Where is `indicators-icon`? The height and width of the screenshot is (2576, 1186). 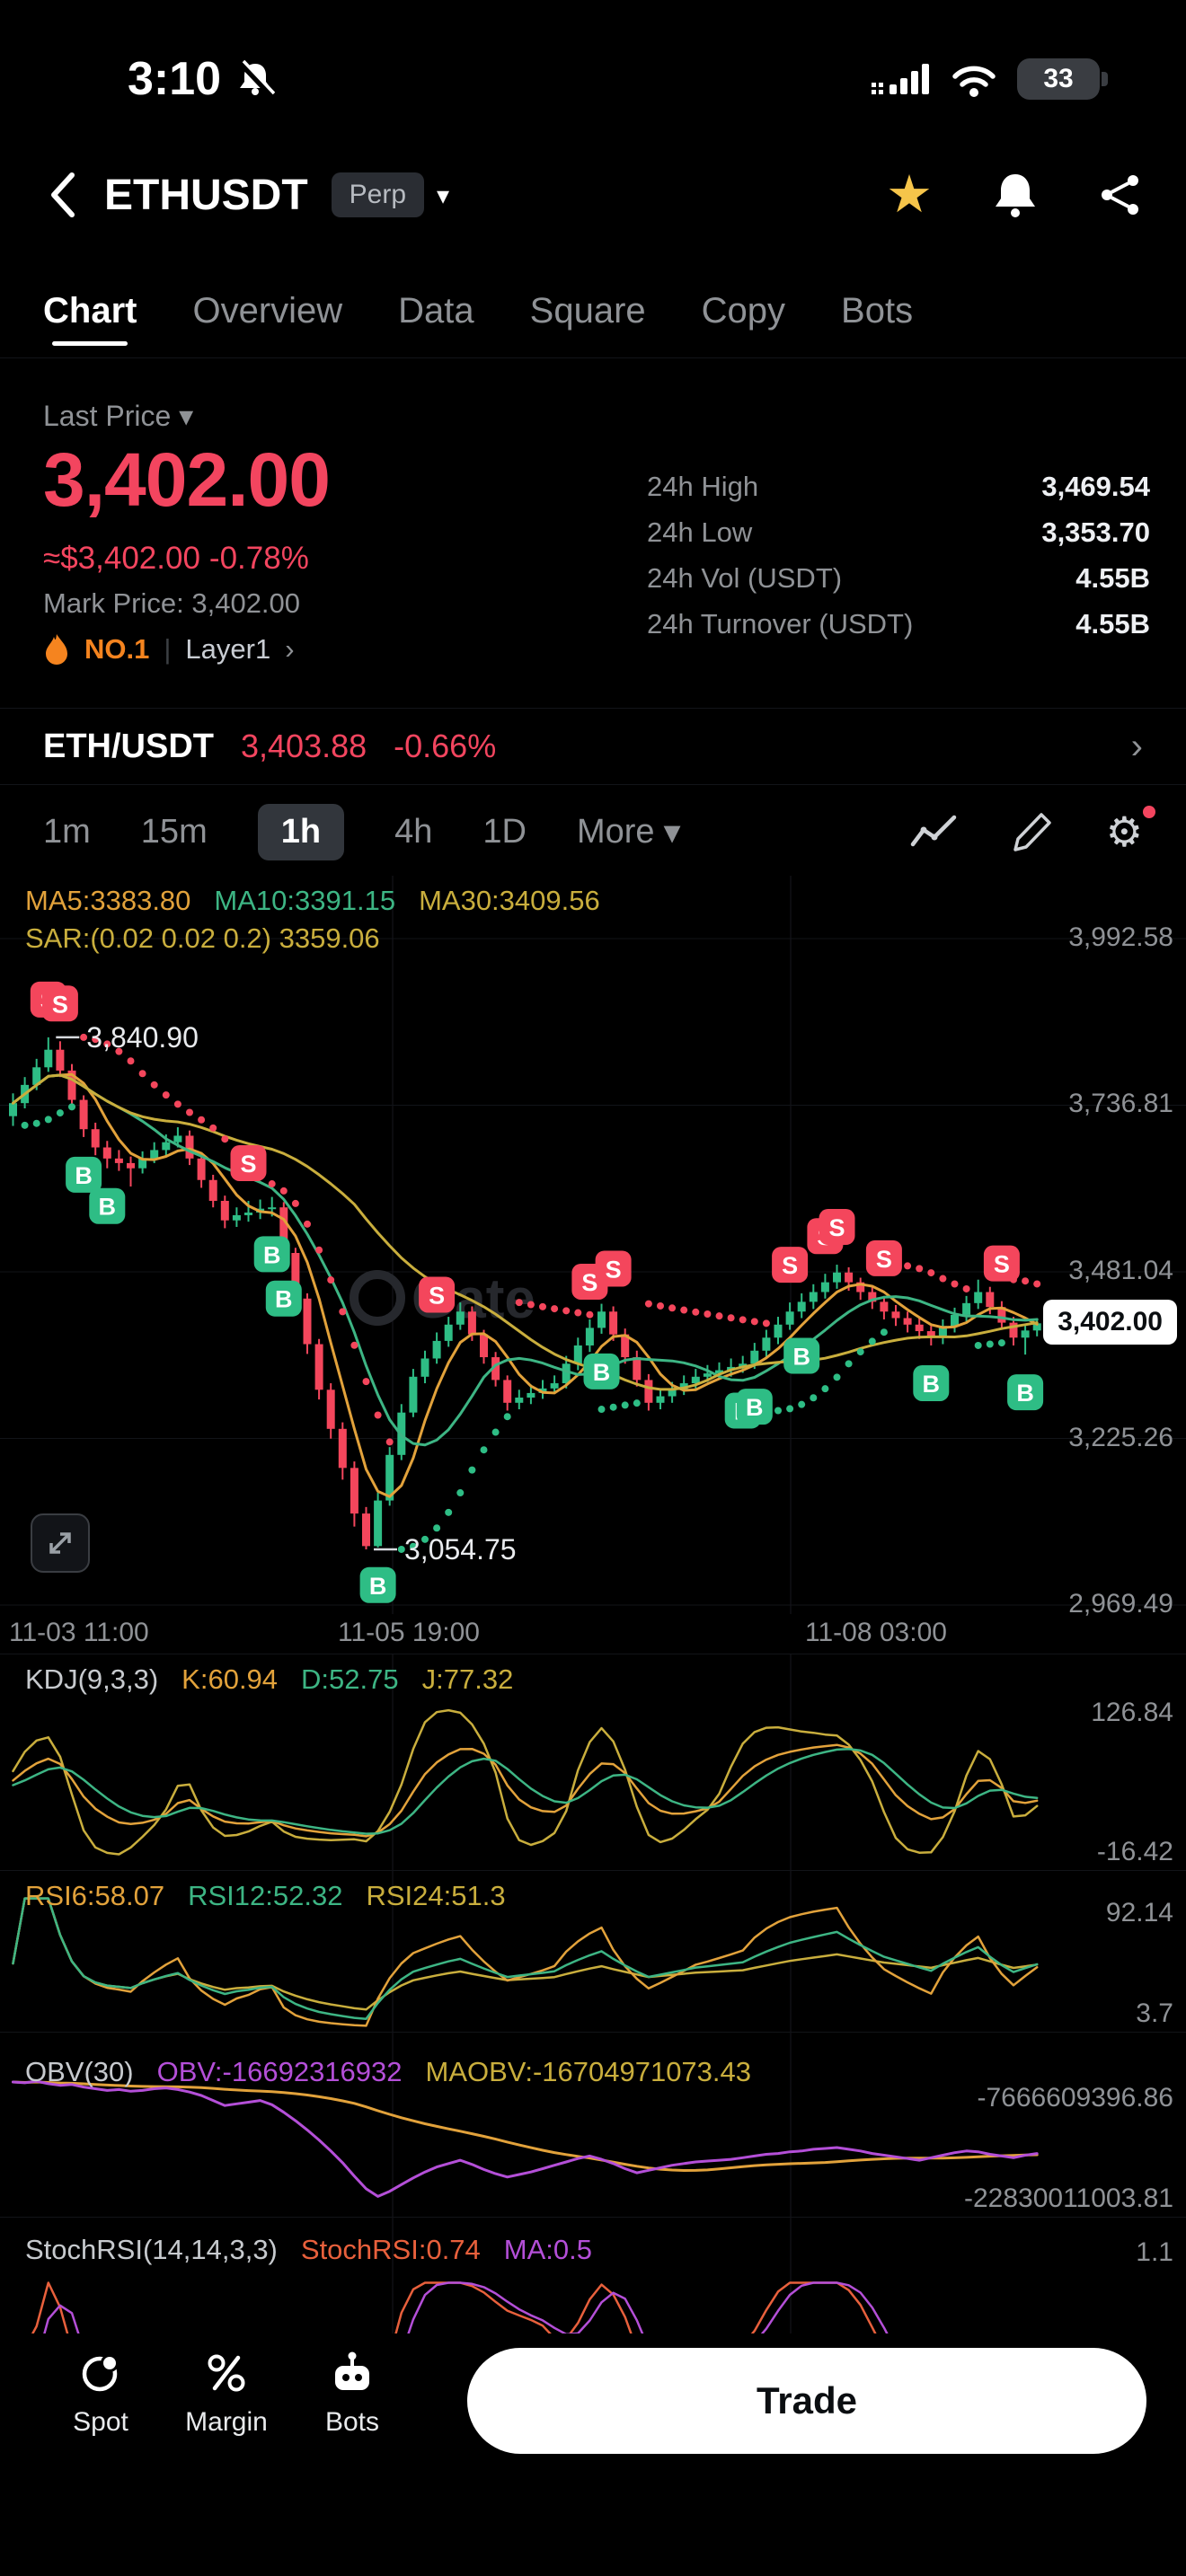
indicators-icon is located at coordinates (933, 831).